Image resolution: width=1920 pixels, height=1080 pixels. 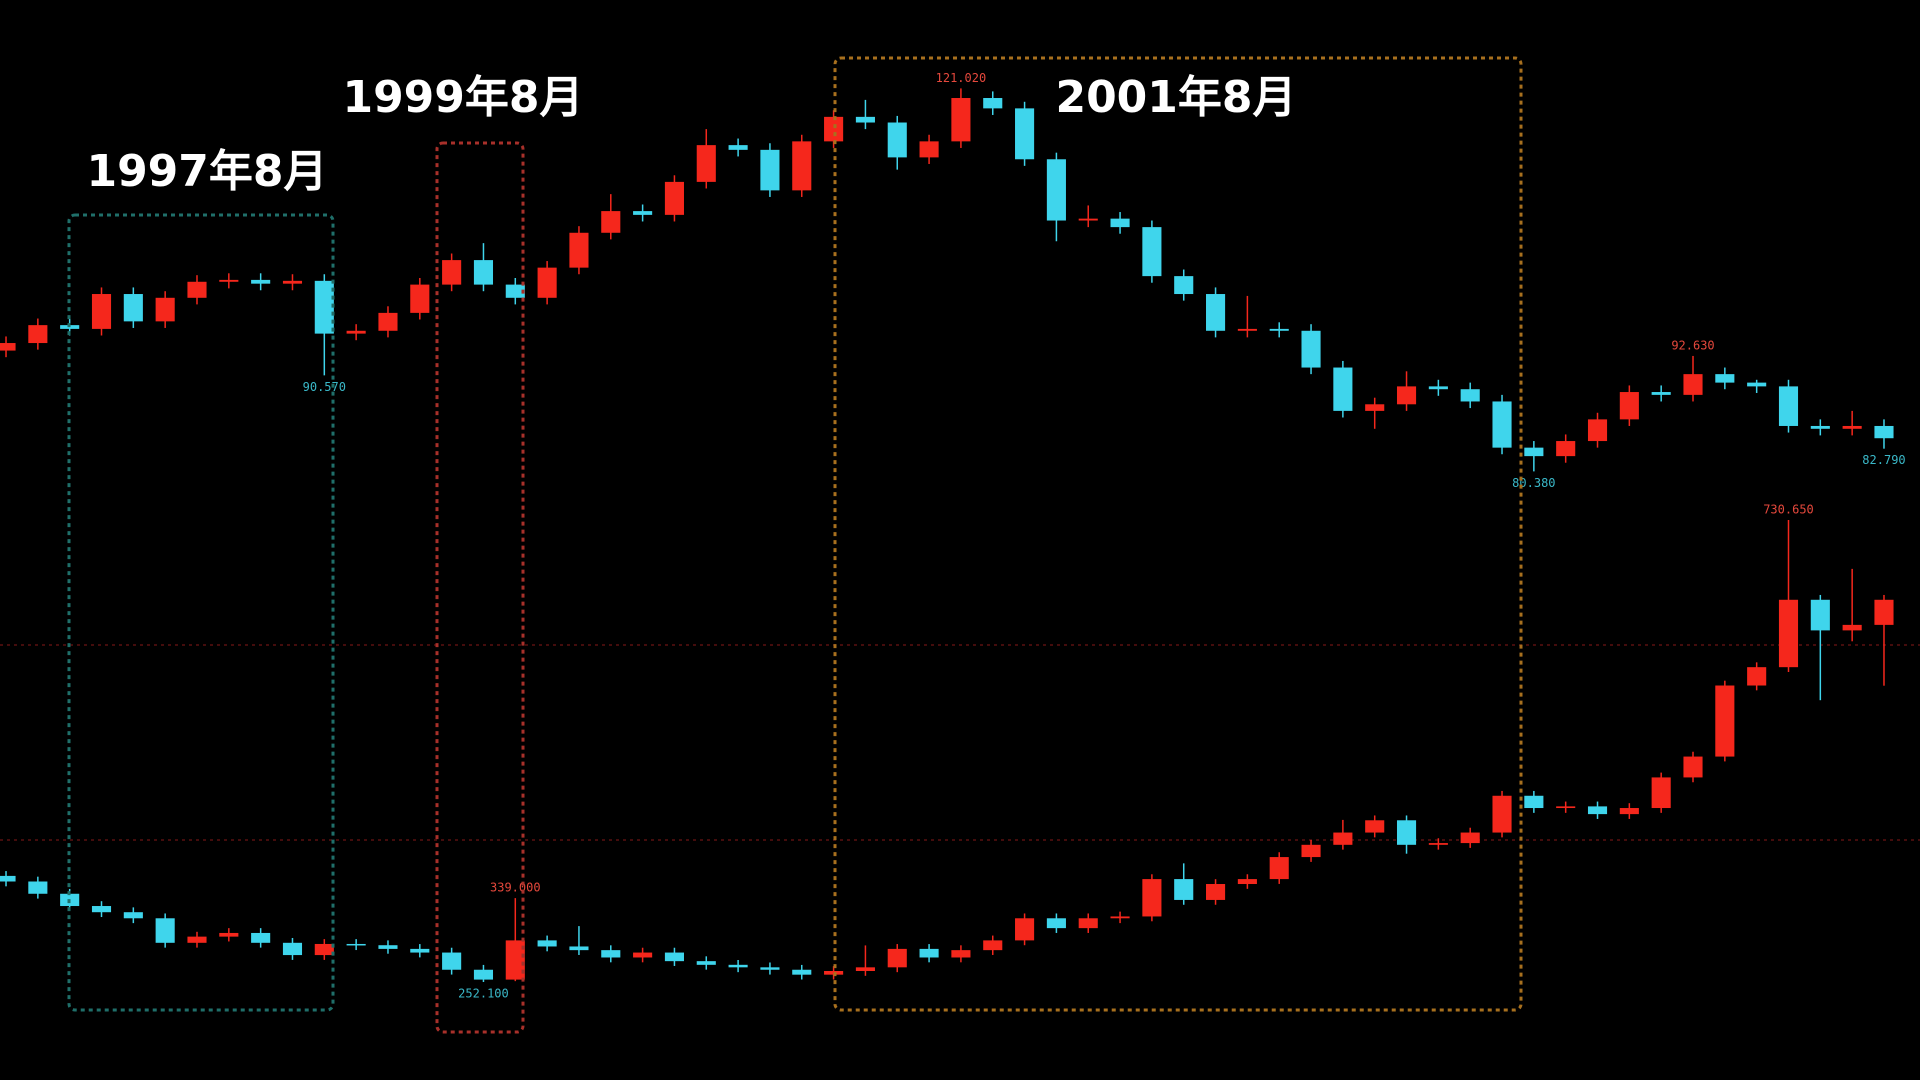 What do you see at coordinates (1788, 509) in the screenshot?
I see `high-label: 730.650` at bounding box center [1788, 509].